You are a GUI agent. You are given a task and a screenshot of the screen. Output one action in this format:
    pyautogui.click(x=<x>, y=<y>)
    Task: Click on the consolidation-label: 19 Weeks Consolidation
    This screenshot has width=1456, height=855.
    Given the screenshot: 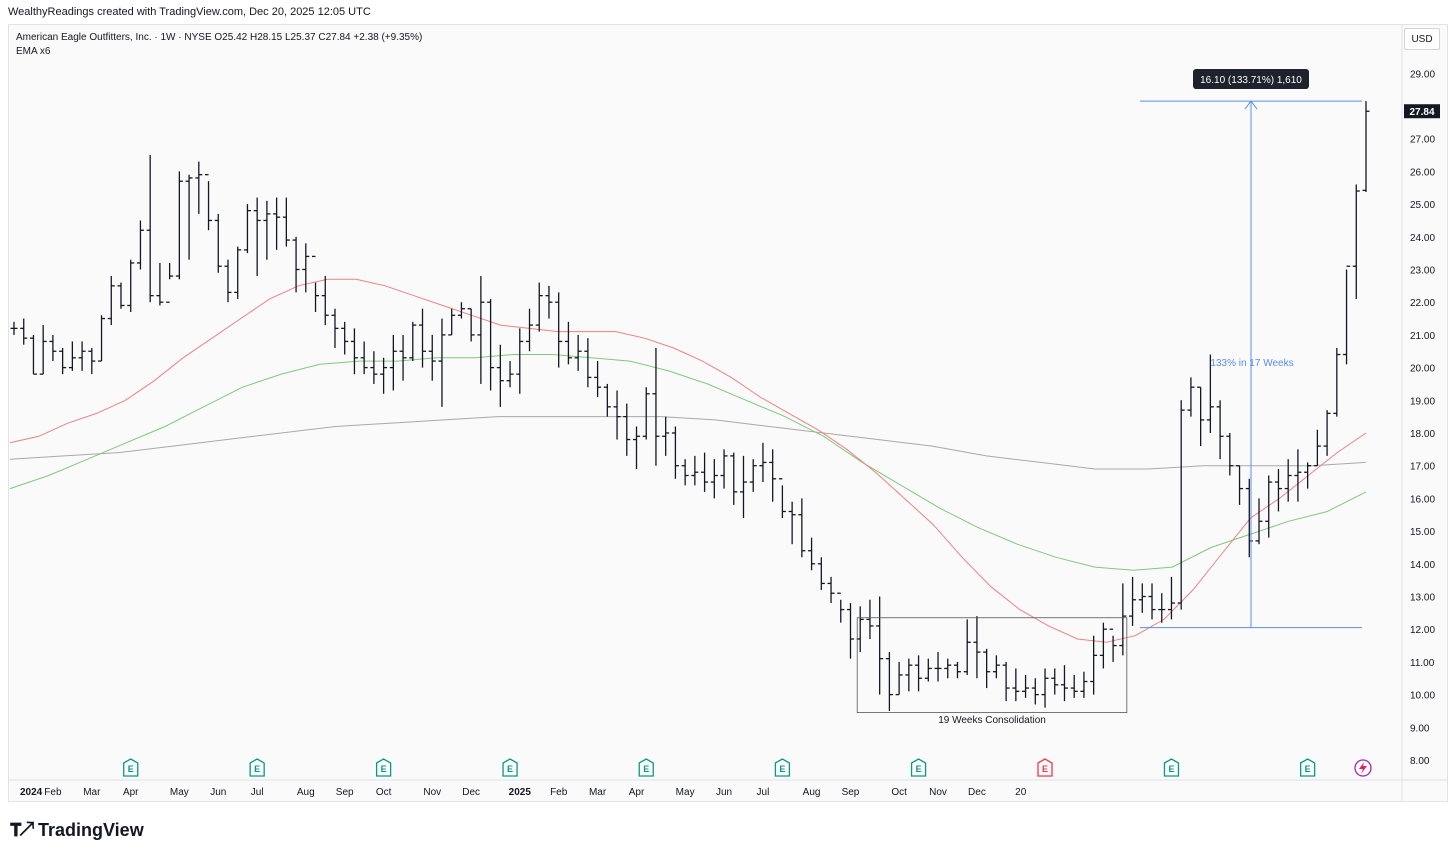 What is the action you would take?
    pyautogui.click(x=992, y=720)
    